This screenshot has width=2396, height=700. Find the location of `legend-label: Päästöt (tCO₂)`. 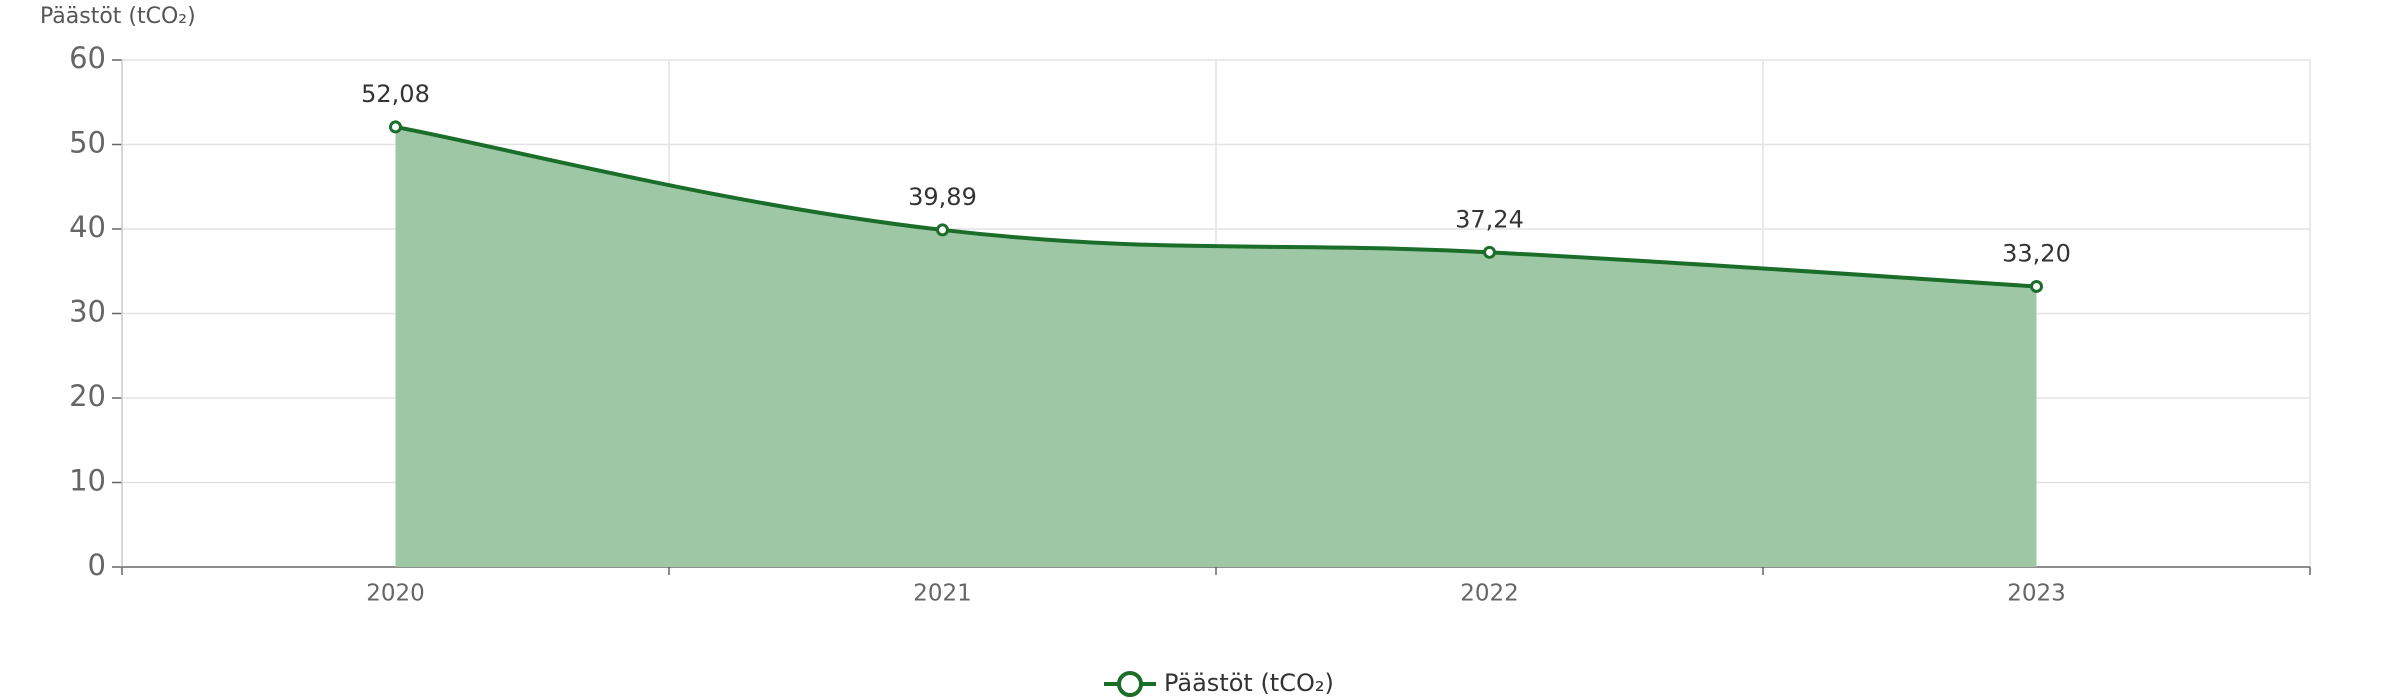

legend-label: Päästöt (tCO₂) is located at coordinates (1249, 683).